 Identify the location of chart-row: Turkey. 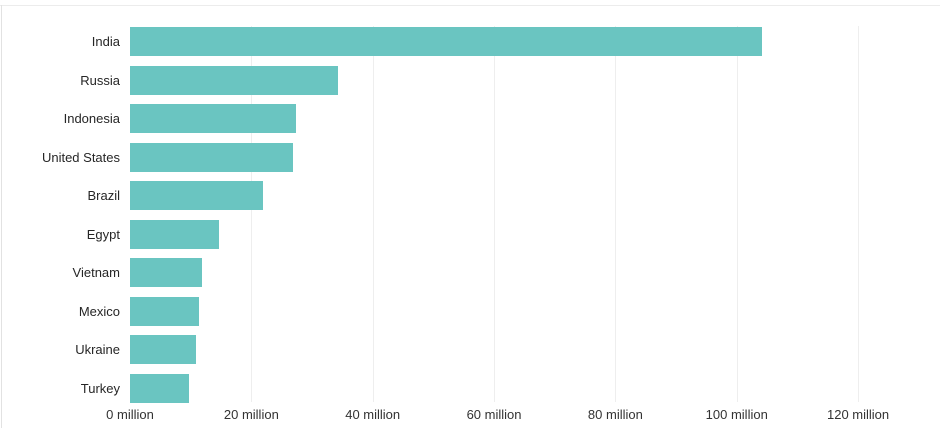
(470, 388).